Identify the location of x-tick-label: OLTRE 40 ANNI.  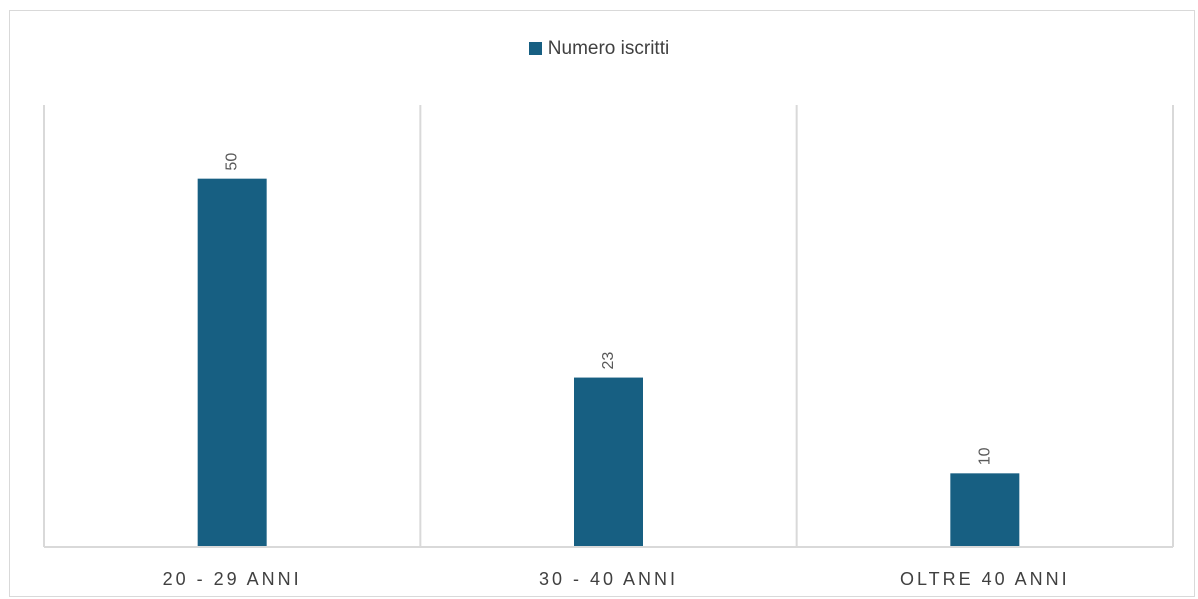
(985, 579).